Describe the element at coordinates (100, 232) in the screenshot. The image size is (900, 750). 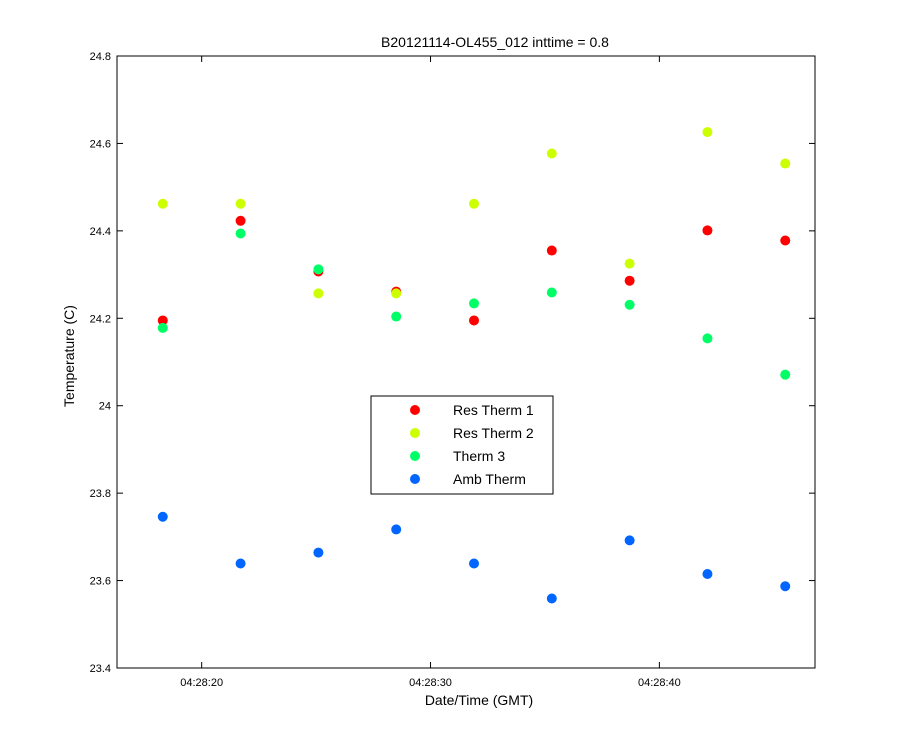
I see `y-tick-label: 24.4` at that location.